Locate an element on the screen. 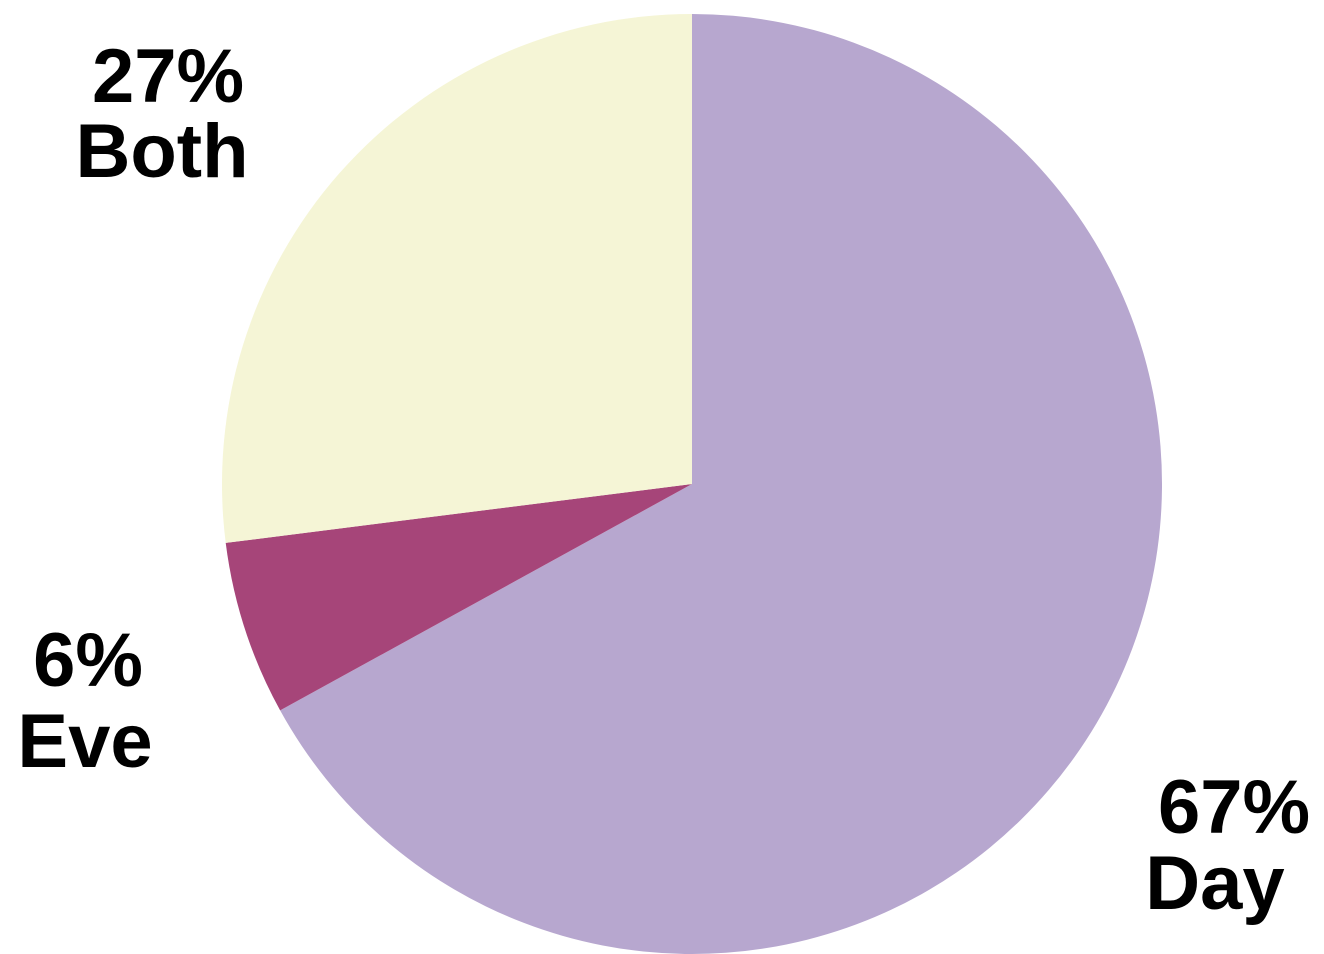 This screenshot has height=954, width=1324. label-day-percent: 67% is located at coordinates (1234, 807).